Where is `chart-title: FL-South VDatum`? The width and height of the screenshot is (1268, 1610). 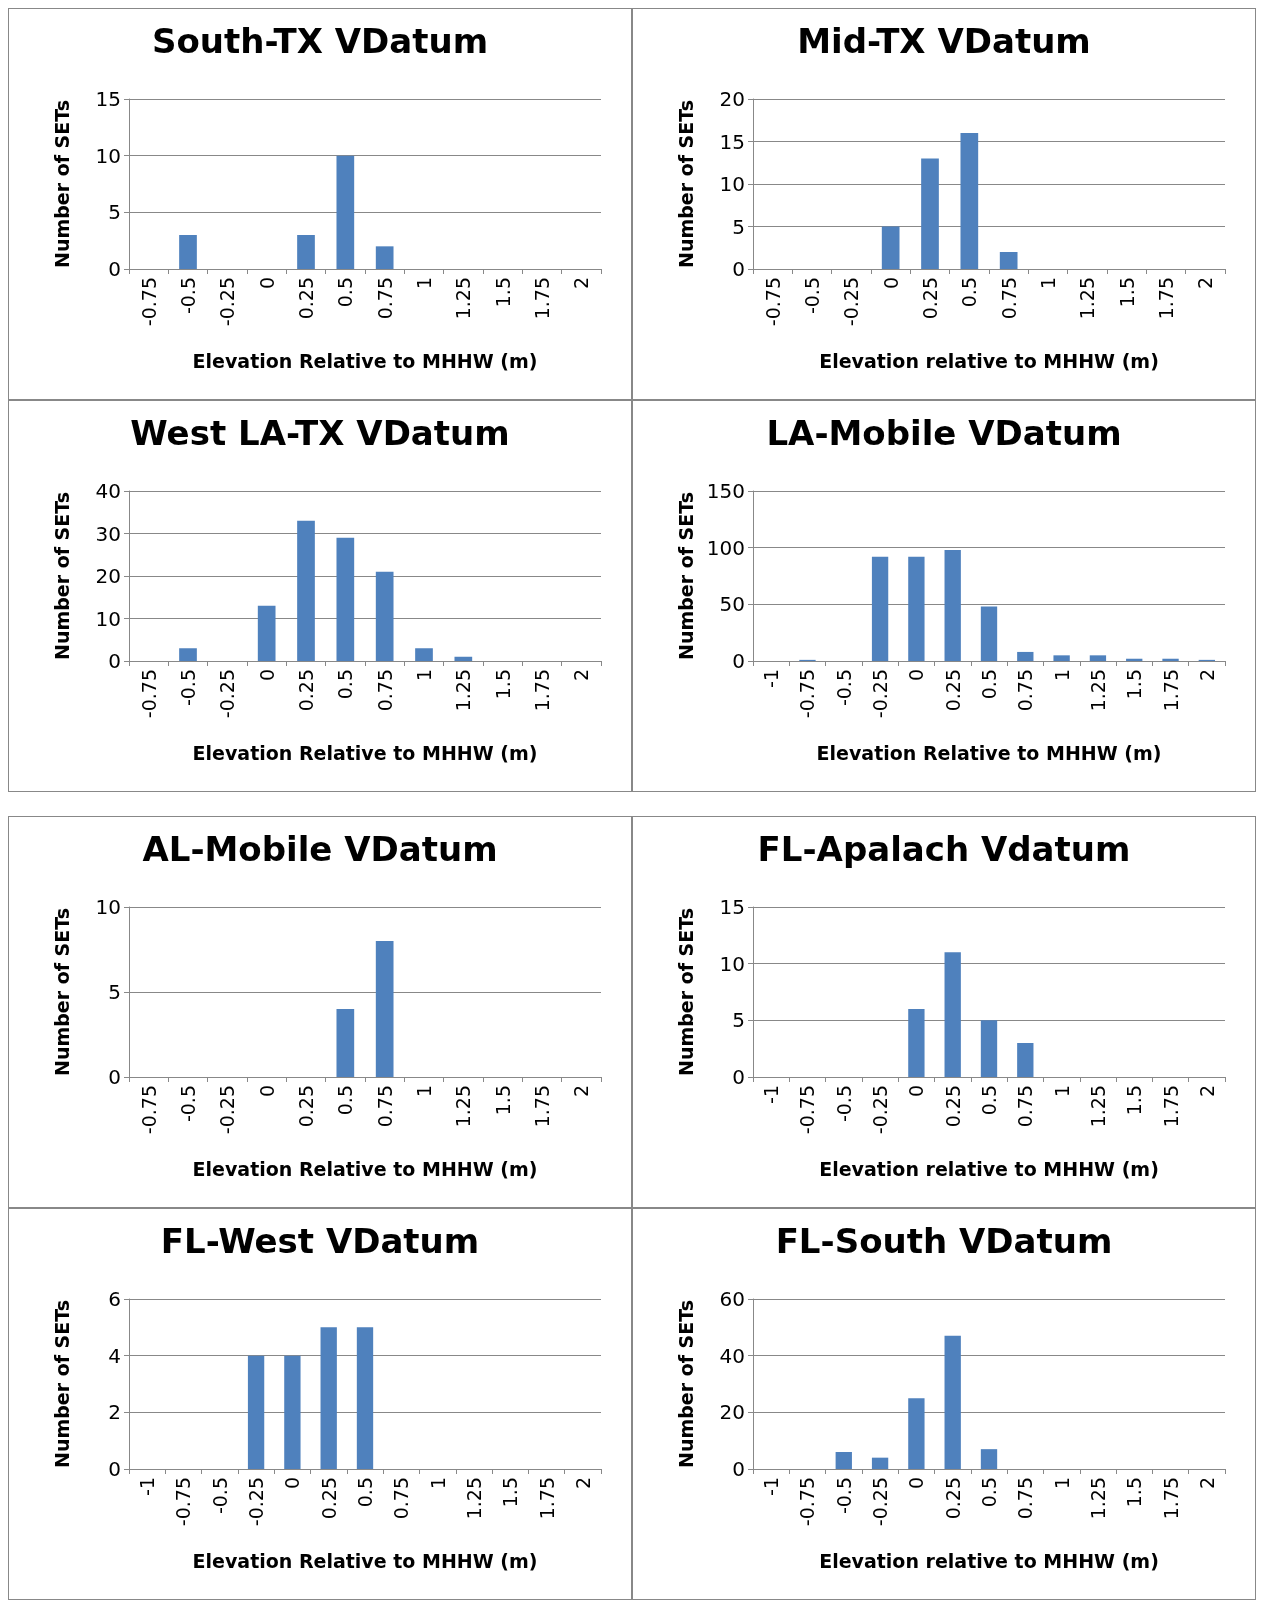 chart-title: FL-South VDatum is located at coordinates (944, 1241).